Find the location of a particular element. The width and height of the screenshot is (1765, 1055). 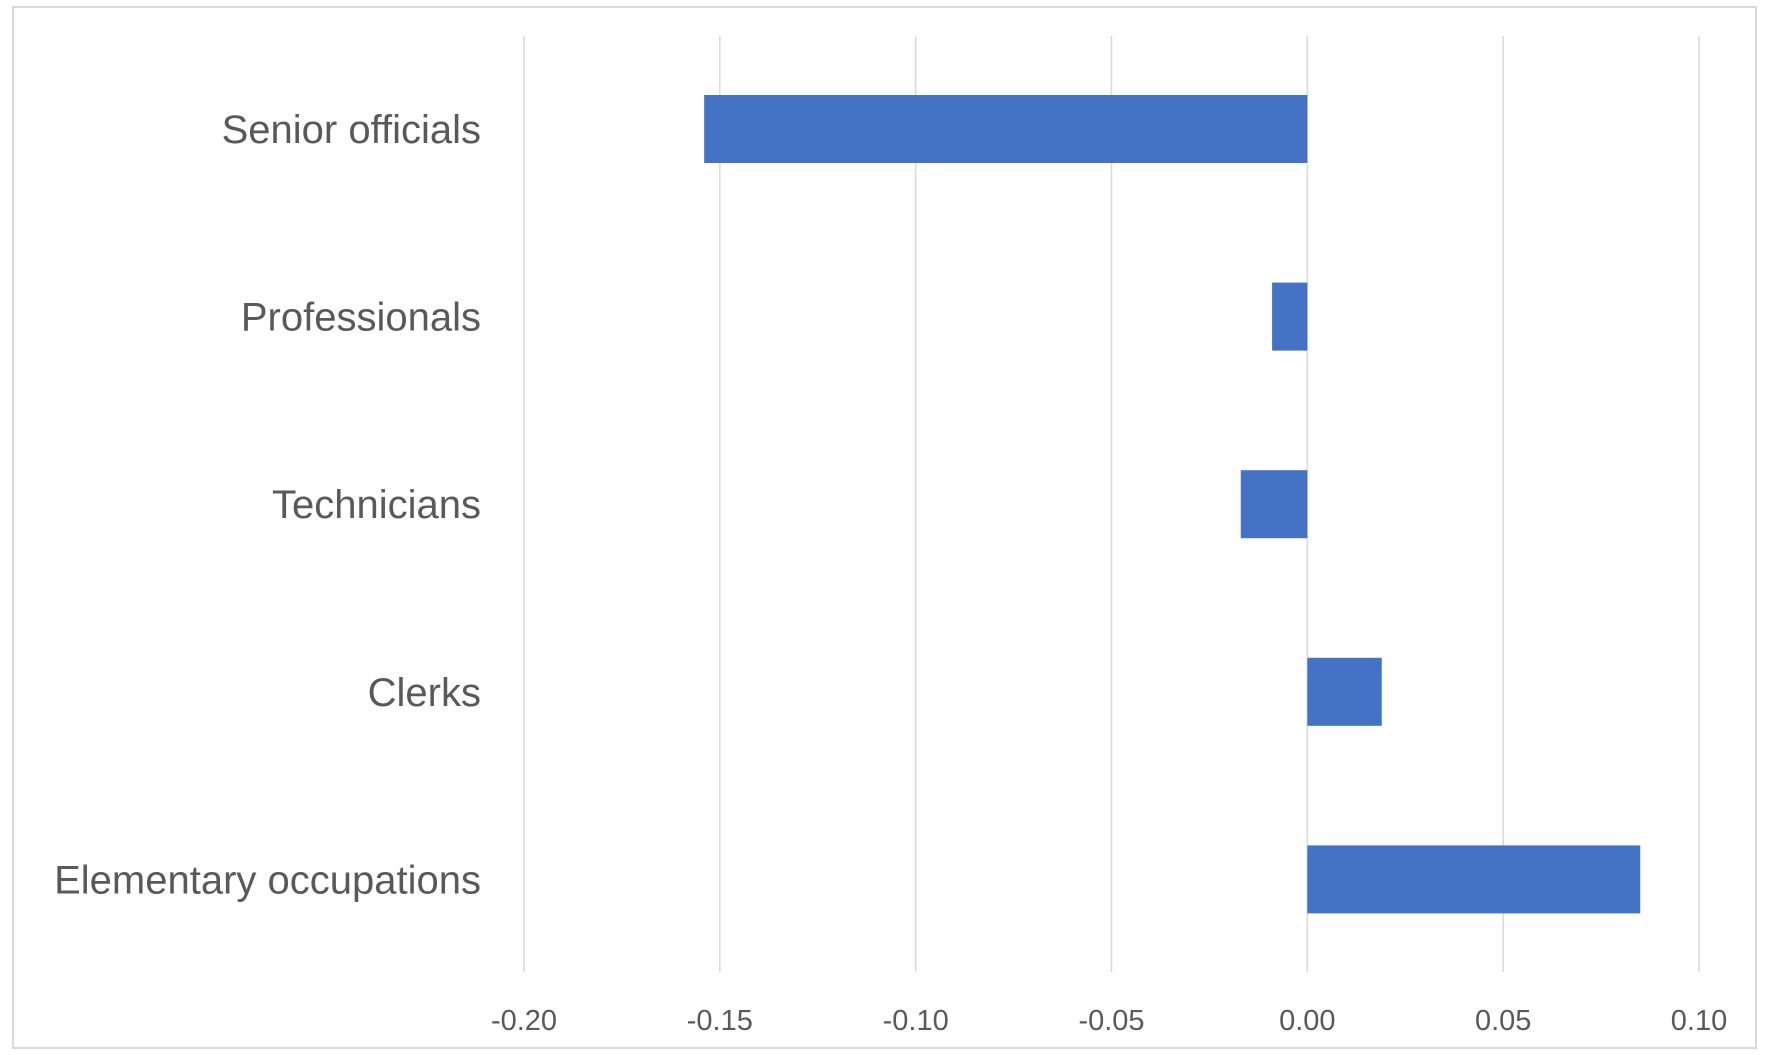

category-label: Technicians is located at coordinates (376, 505).